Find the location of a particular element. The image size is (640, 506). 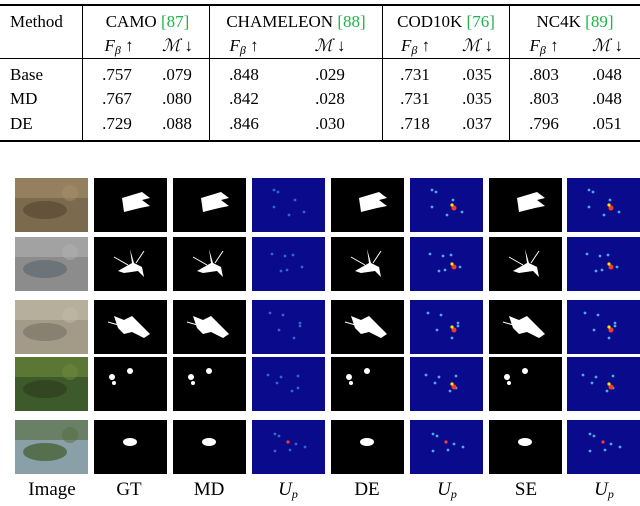

table-value-cell: .080 is located at coordinates (177, 98).